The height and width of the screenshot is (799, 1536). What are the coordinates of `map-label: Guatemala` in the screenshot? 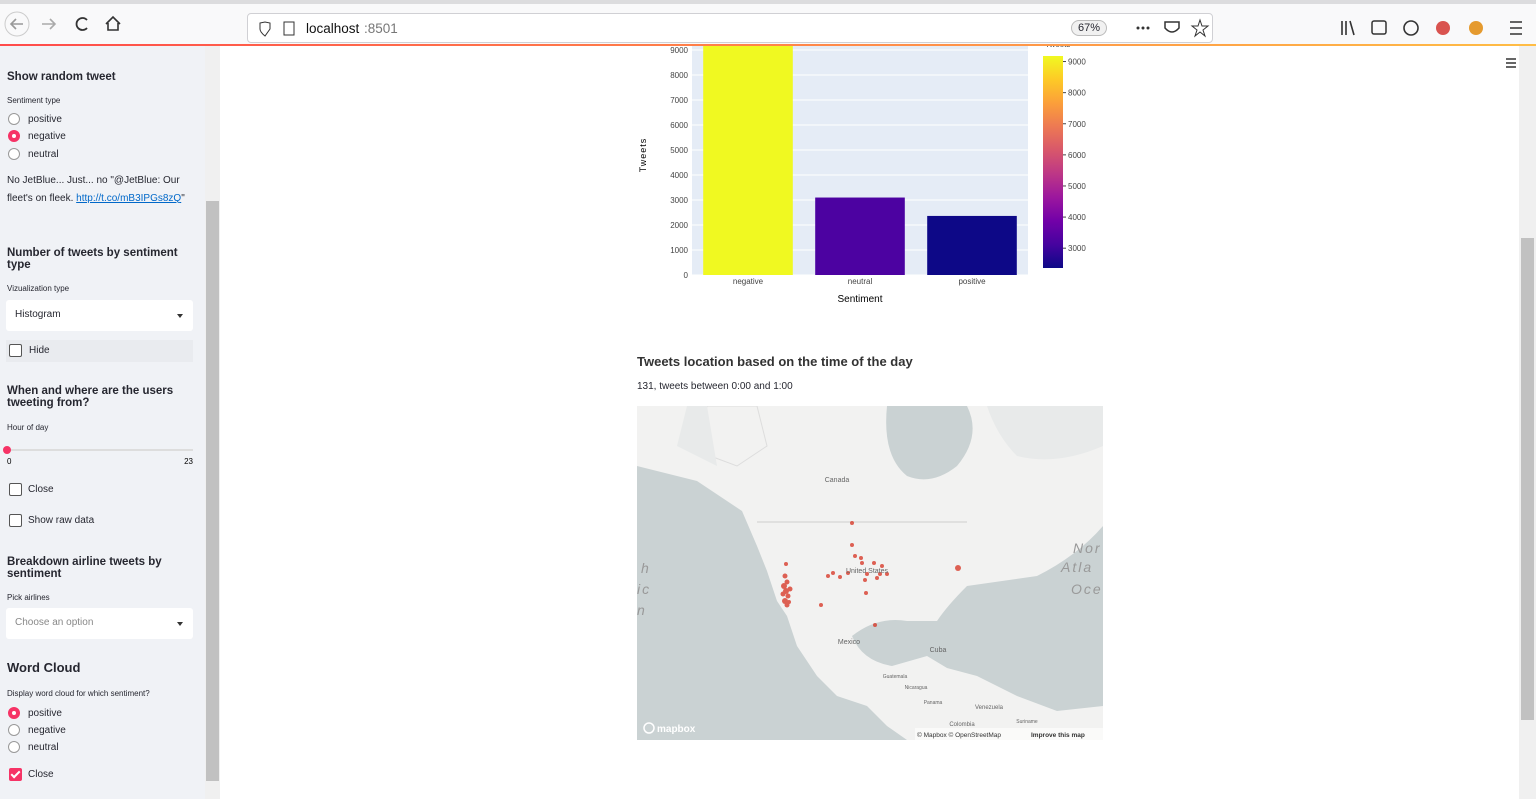 It's located at (895, 677).